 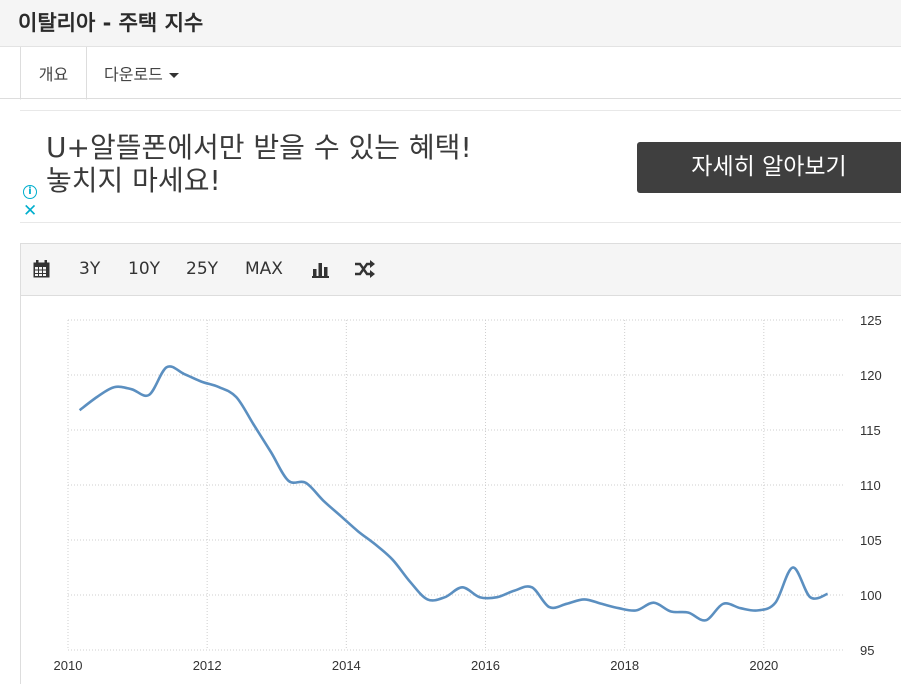 What do you see at coordinates (870, 485) in the screenshot?
I see `y-tick-label: 110` at bounding box center [870, 485].